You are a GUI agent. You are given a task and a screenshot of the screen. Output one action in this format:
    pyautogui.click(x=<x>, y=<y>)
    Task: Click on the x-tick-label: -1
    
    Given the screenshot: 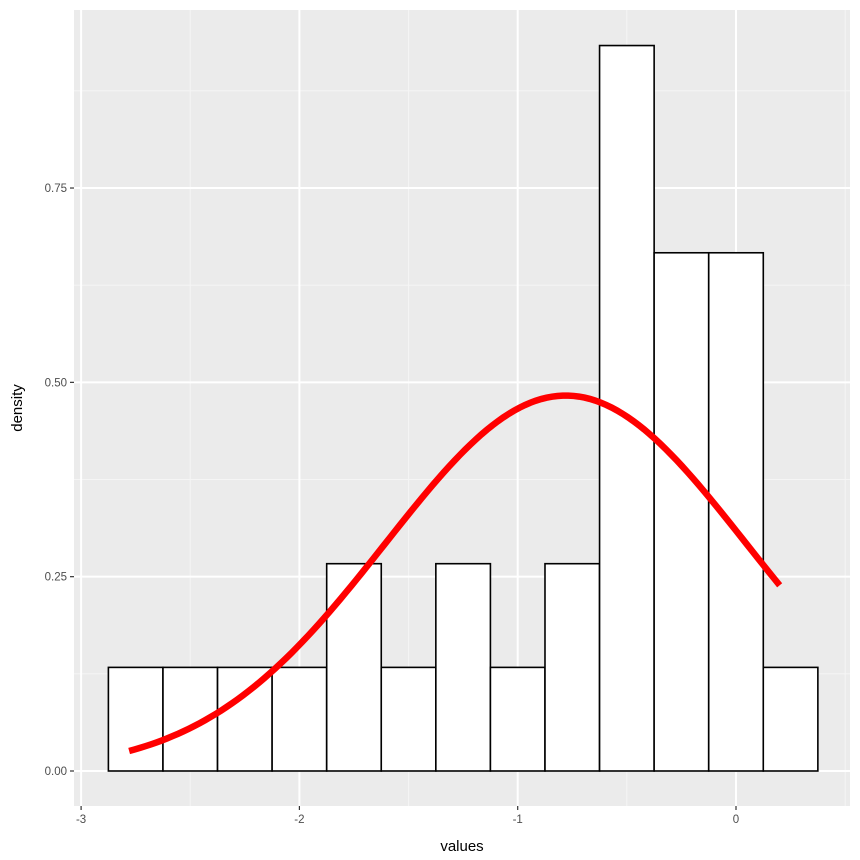 What is the action you would take?
    pyautogui.click(x=518, y=820)
    